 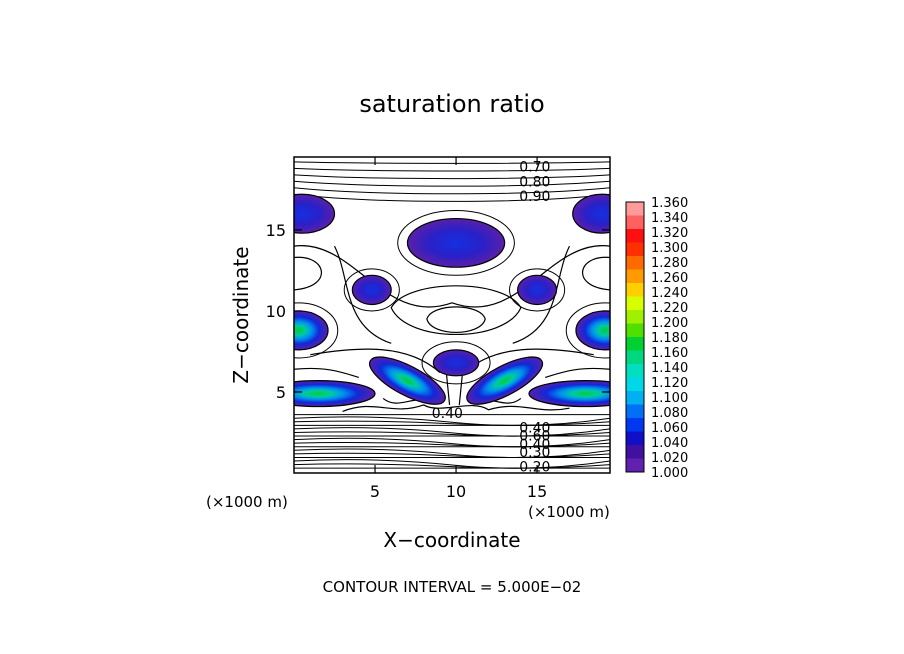 What do you see at coordinates (669, 398) in the screenshot?
I see `colorbar-level-label: 1.100` at bounding box center [669, 398].